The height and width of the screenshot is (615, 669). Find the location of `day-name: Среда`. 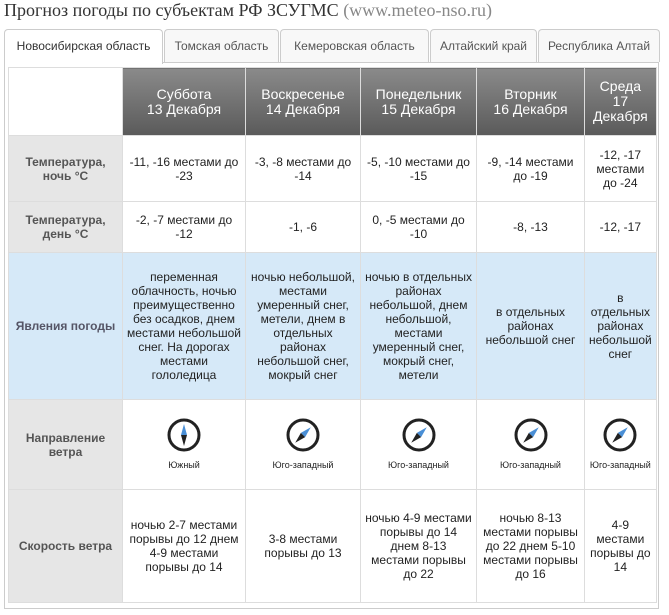

day-name: Среда is located at coordinates (620, 86).